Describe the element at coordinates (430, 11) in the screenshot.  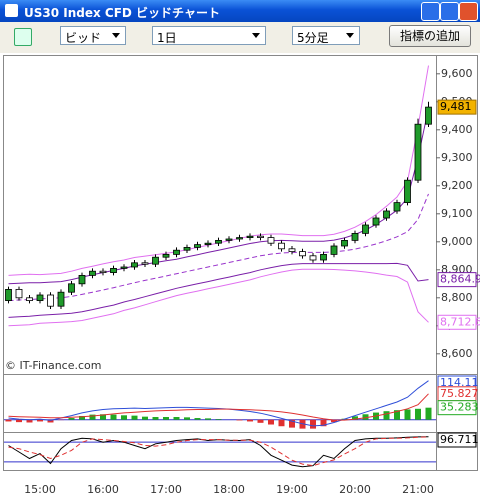
I see `minimize-button` at that location.